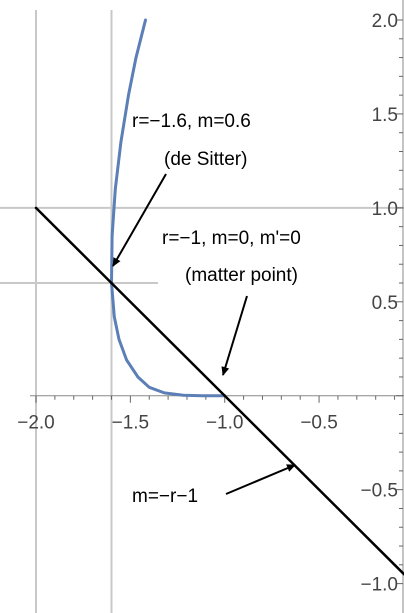  What do you see at coordinates (385, 115) in the screenshot?
I see `y-tick-label: 1.5` at bounding box center [385, 115].